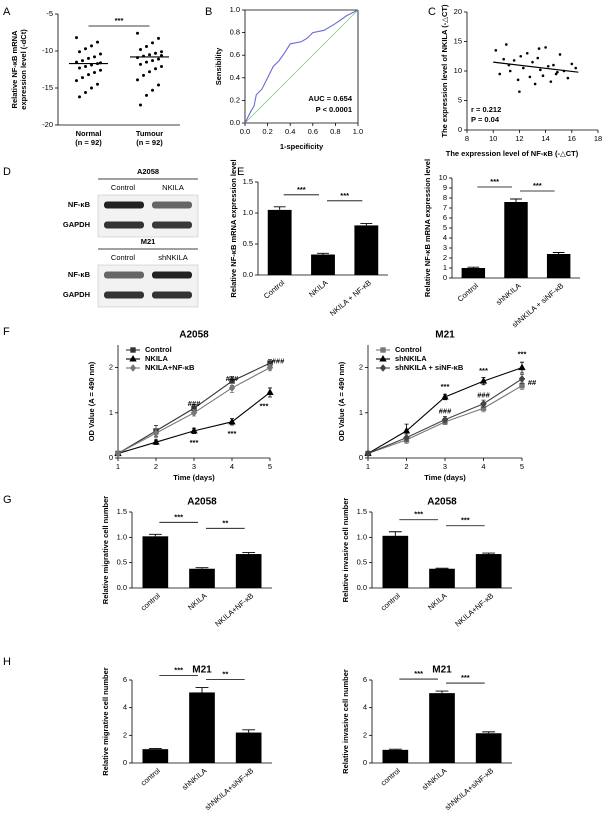 This screenshot has height=822, width=610. I want to click on x-tick-label: 16, so click(572, 138).